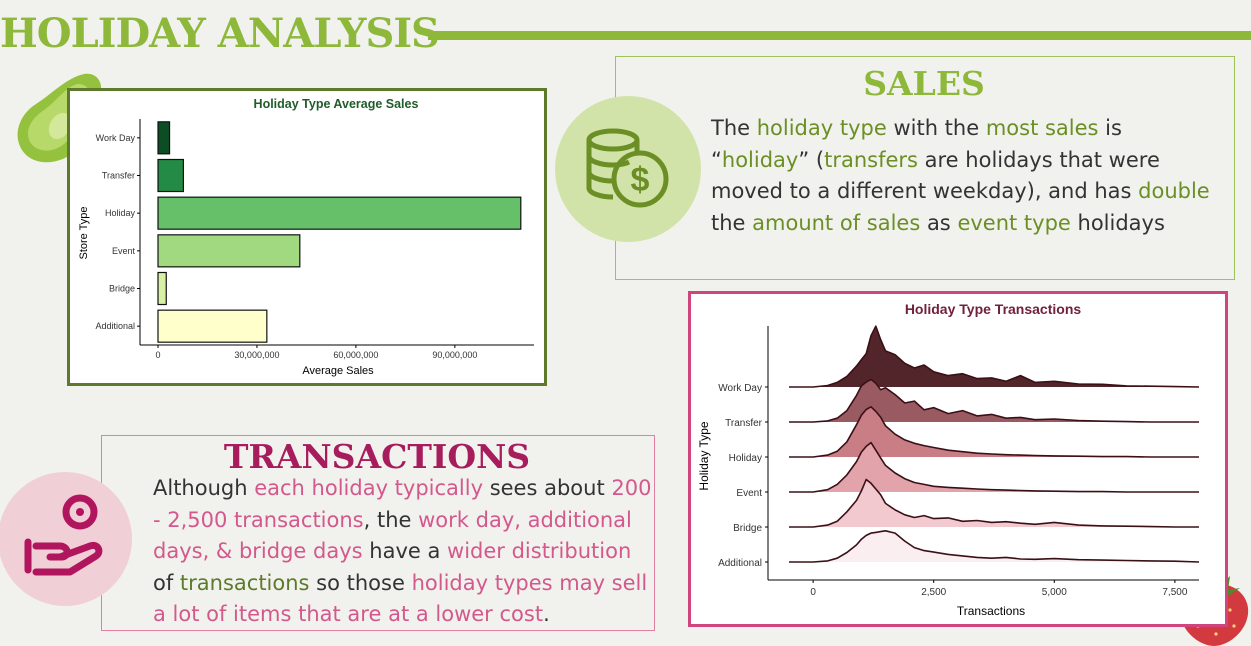 The image size is (1251, 646). I want to click on sales-x-axis-label: Average Sales, so click(338, 371).